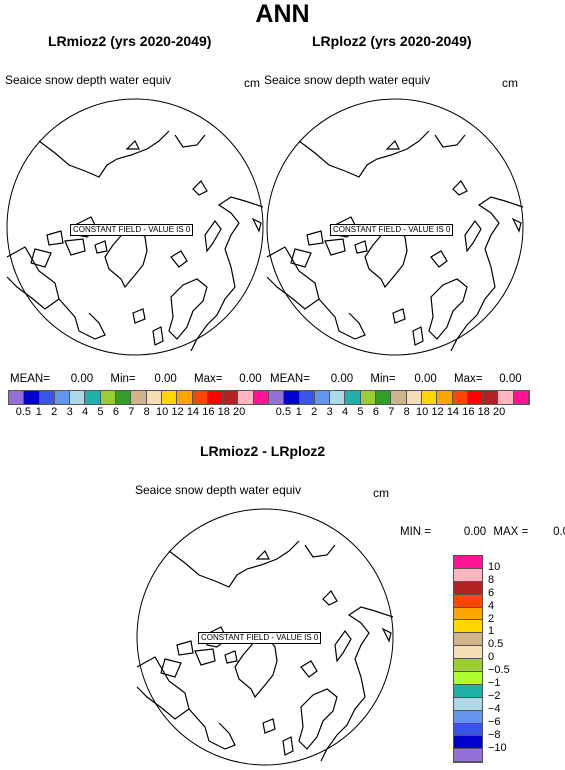  I want to click on panel-2-colorbar-tick-label: 6, so click(375, 412).